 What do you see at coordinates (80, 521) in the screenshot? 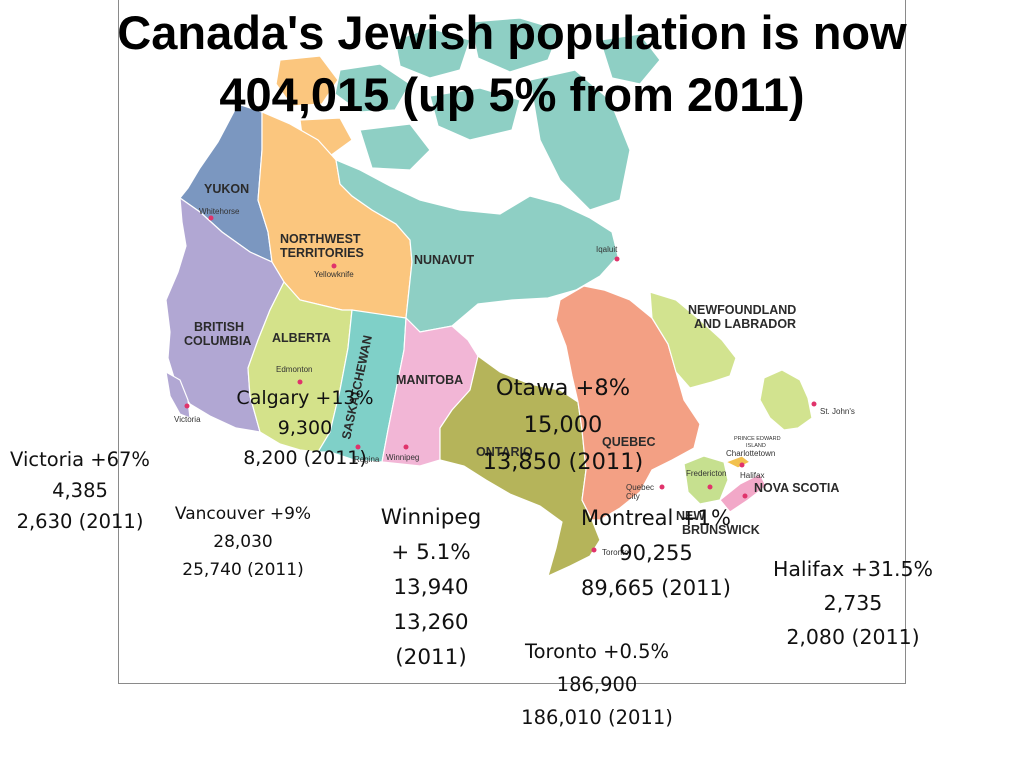
I see `victoria-2011: 2,630 (2011)` at bounding box center [80, 521].